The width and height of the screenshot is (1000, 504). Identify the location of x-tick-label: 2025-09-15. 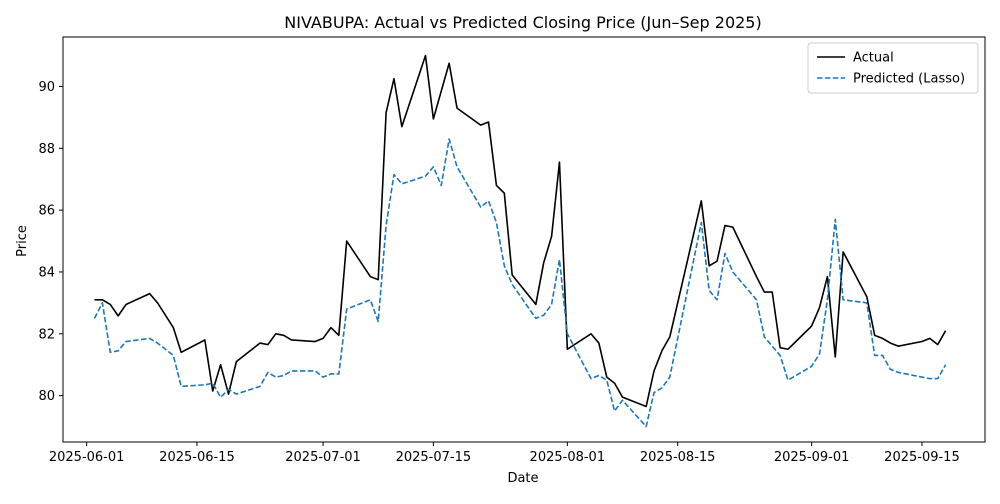
(922, 457).